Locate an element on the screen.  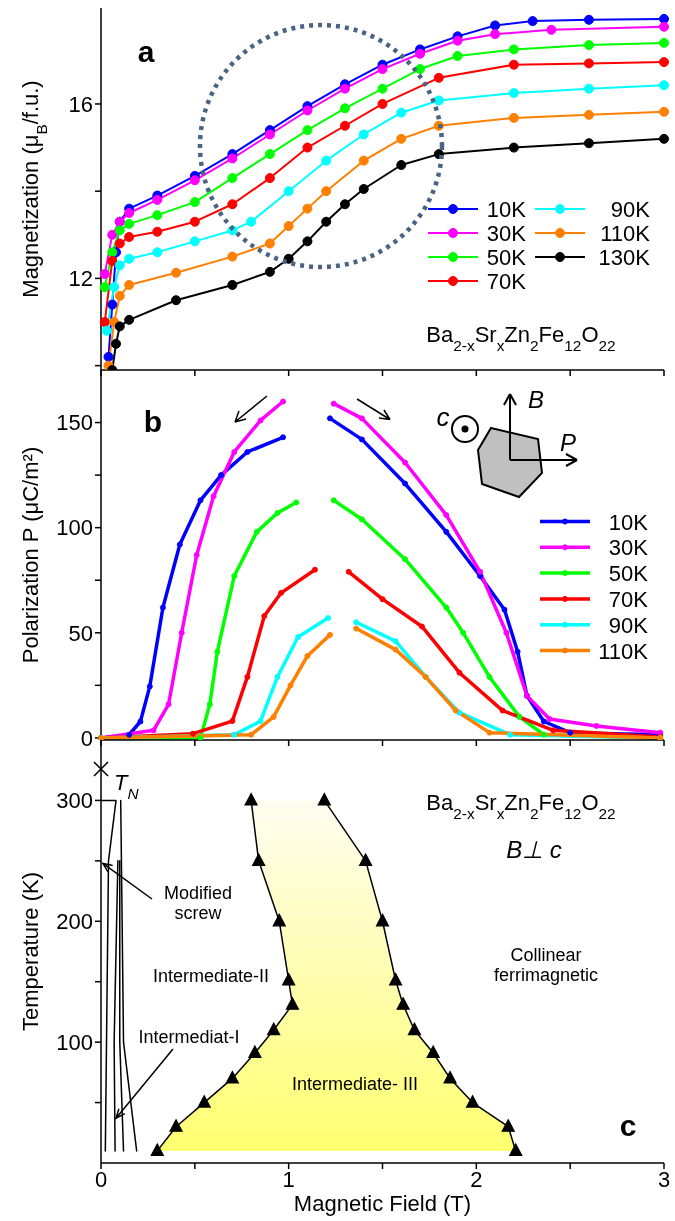
y-axis-title: Temperature (K) is located at coordinates (30, 951).